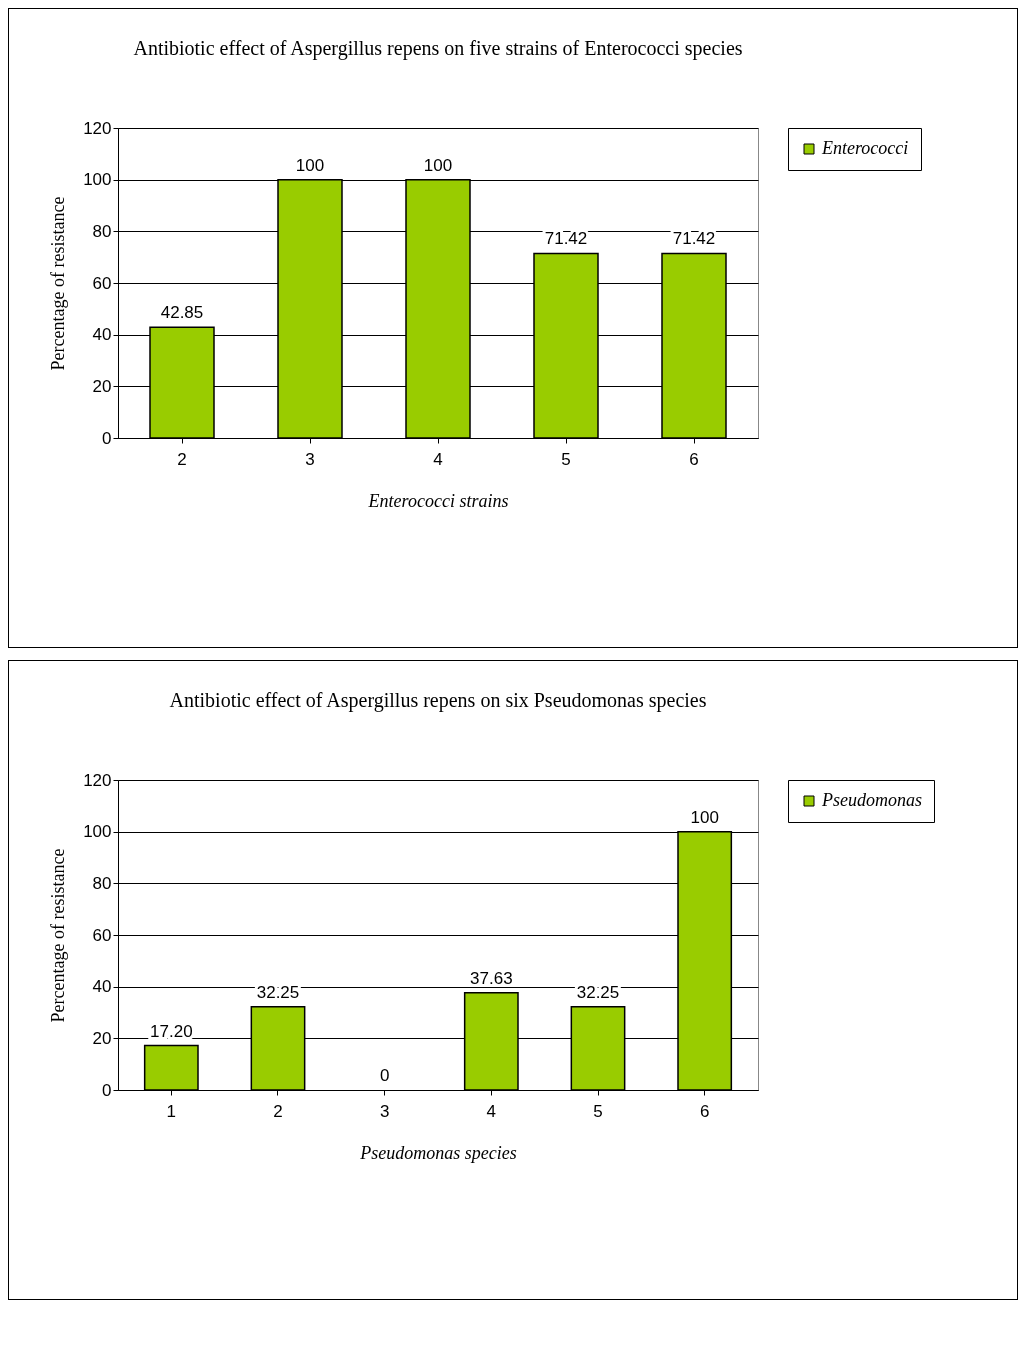 The width and height of the screenshot is (1031, 1371). What do you see at coordinates (491, 978) in the screenshot?
I see `data-label: 37.63` at bounding box center [491, 978].